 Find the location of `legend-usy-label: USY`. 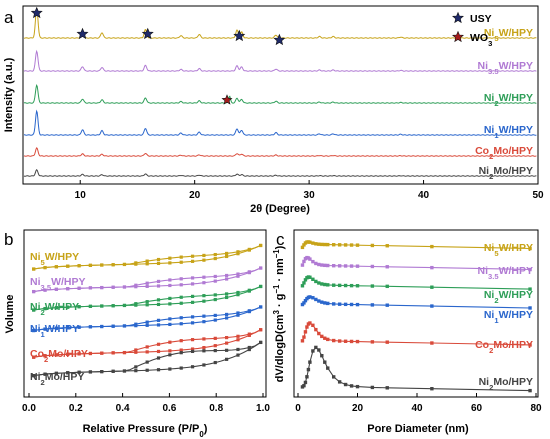

legend-usy-label: USY is located at coordinates (481, 19).